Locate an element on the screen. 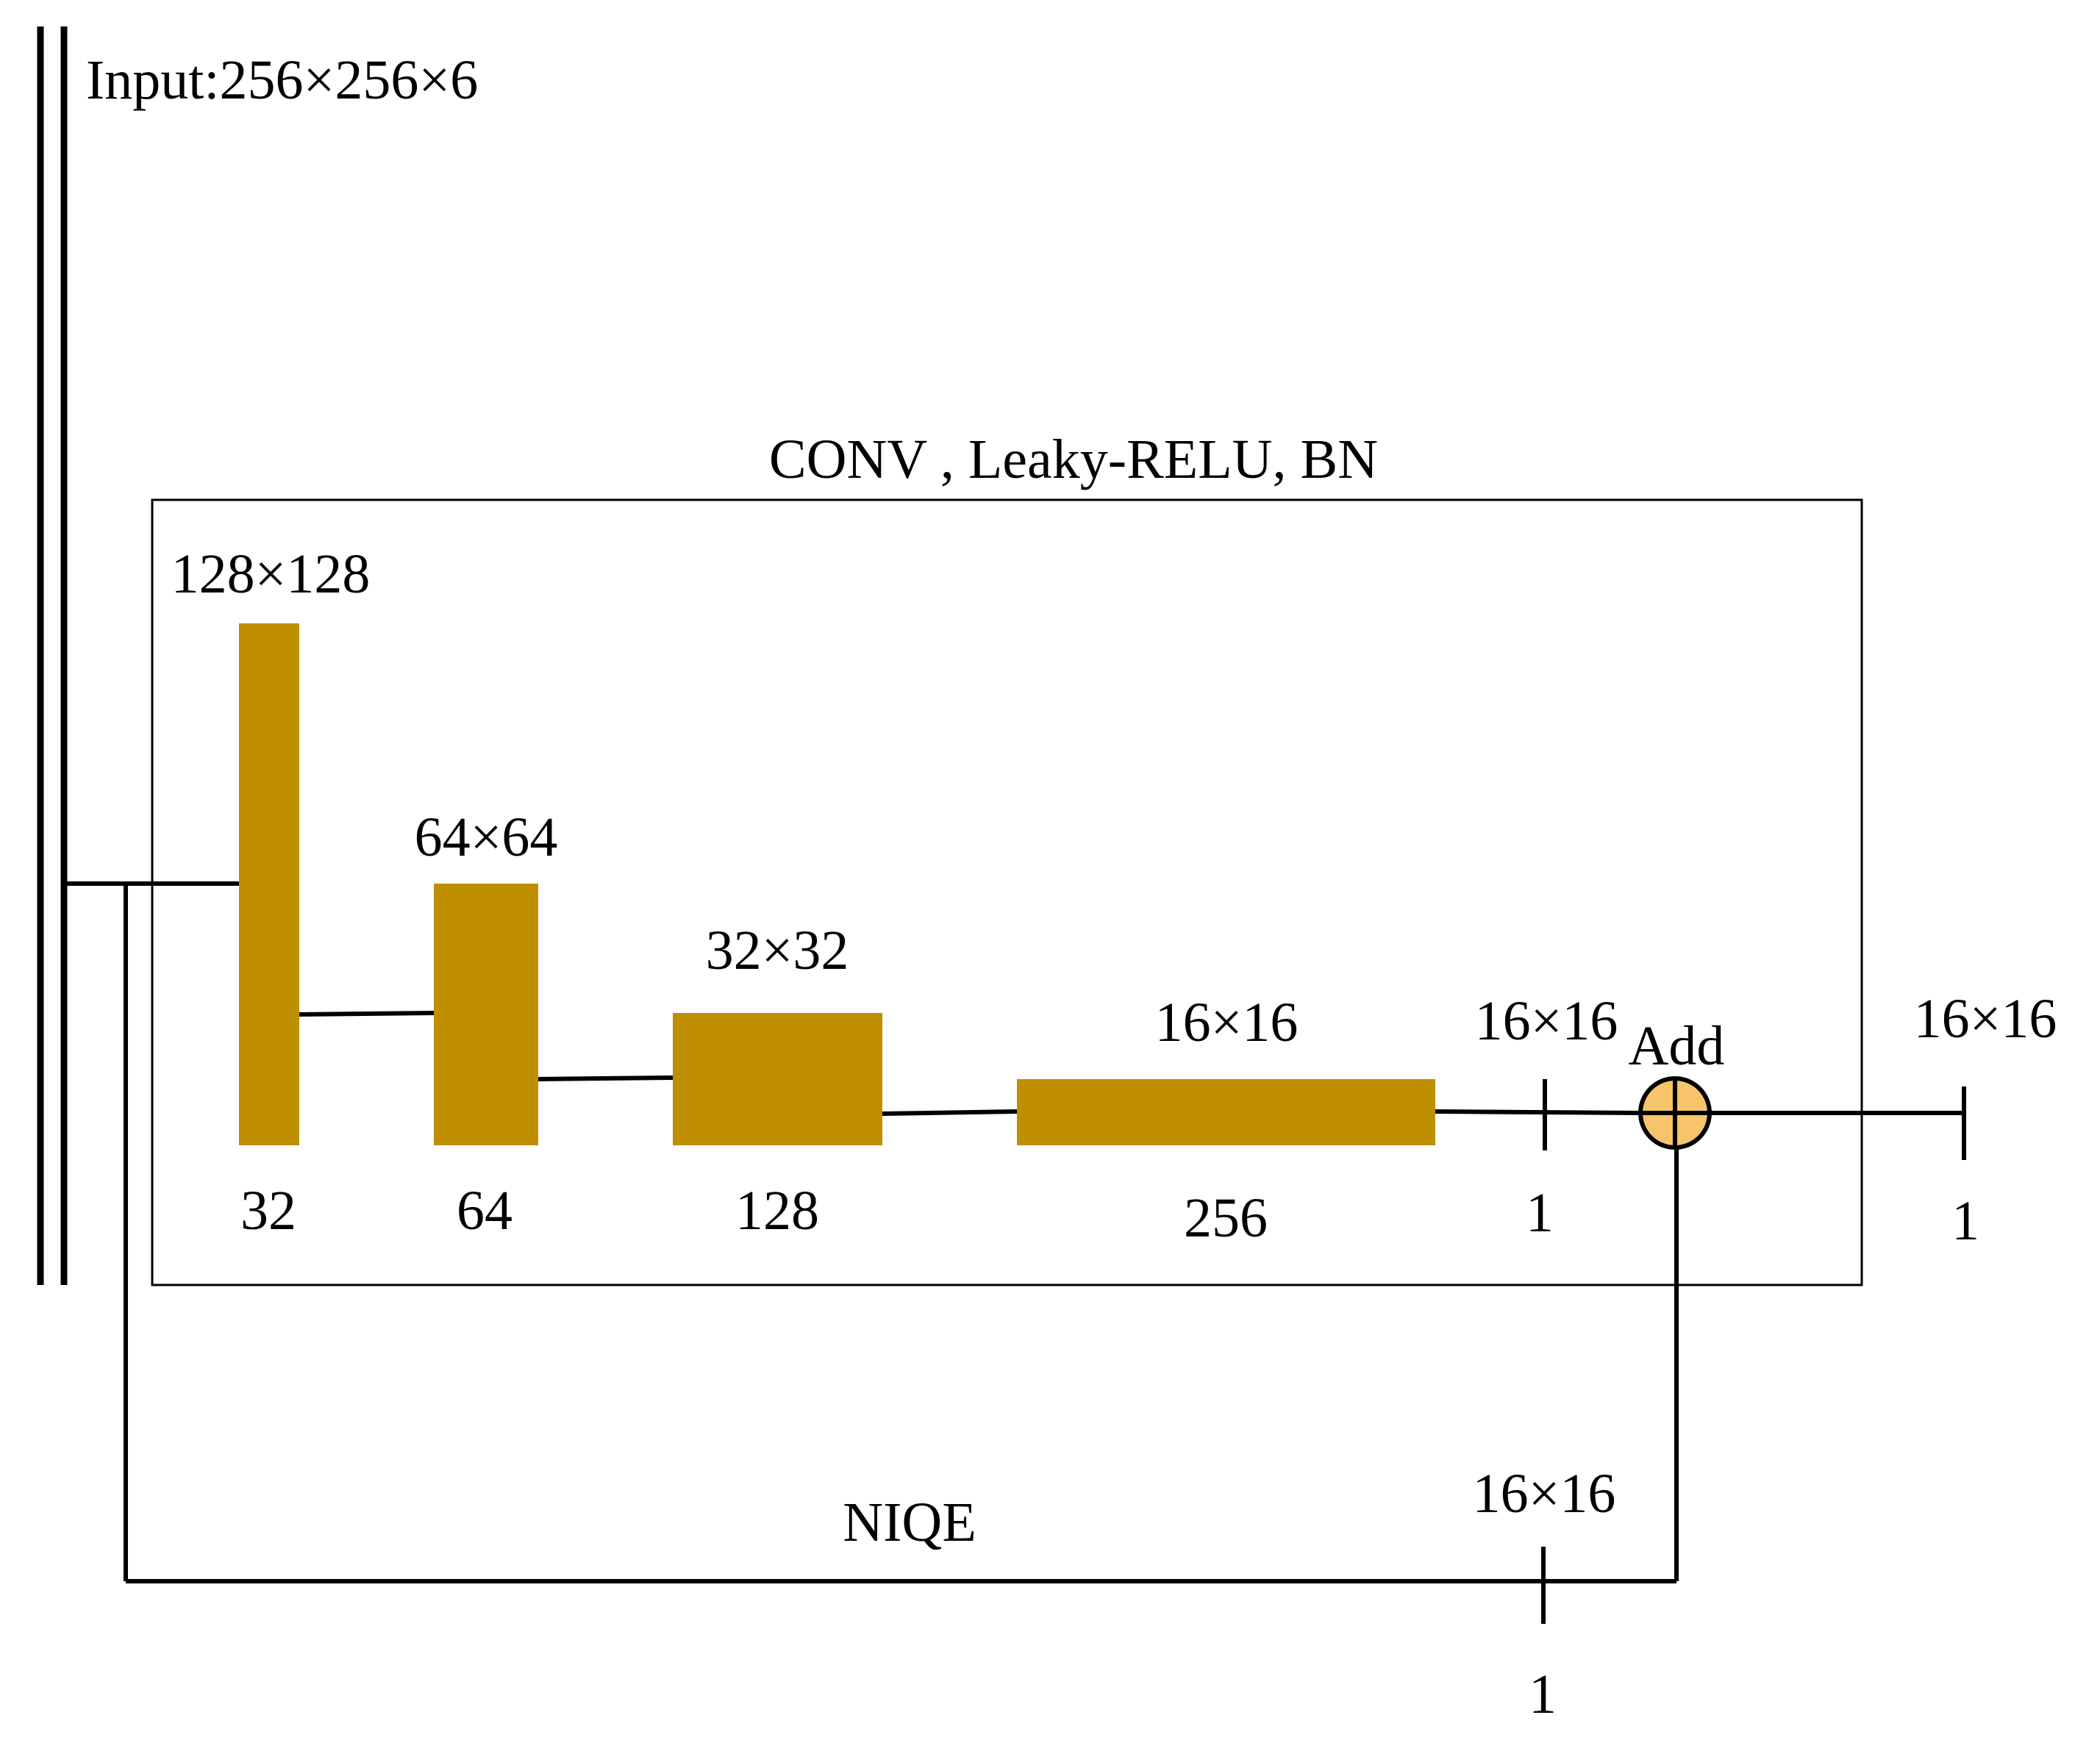 Image resolution: width=2100 pixels, height=1740 pixels. branch-output-channels-label: 1 is located at coordinates (1540, 1213).